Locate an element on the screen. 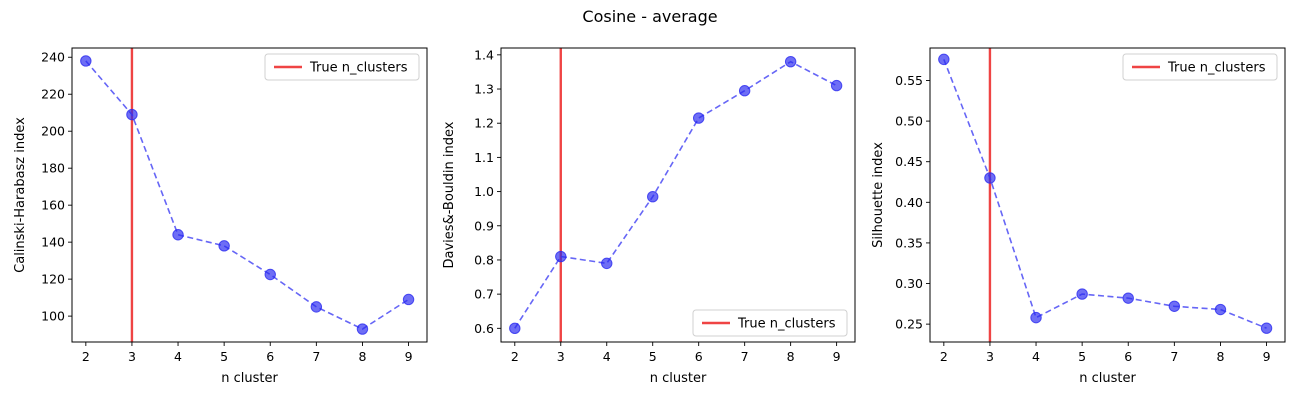 This screenshot has width=1300, height=400. y-tick-label: 0.35 is located at coordinates (909, 242).